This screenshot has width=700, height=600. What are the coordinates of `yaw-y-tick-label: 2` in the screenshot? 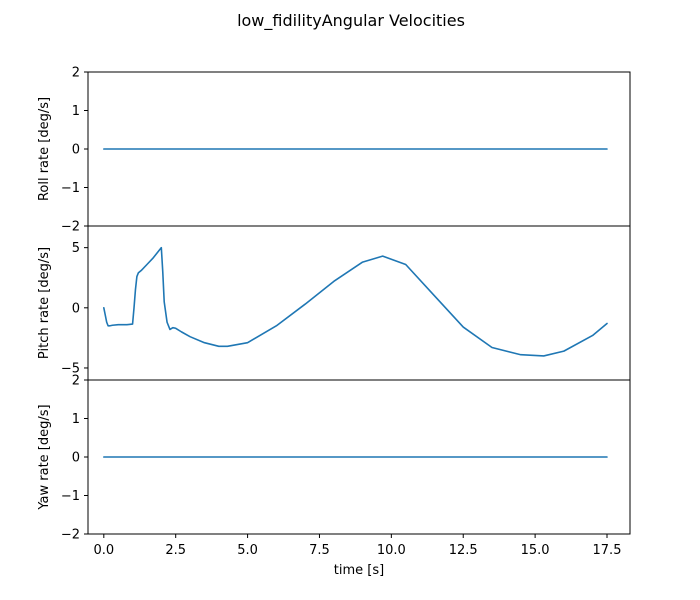 It's located at (76, 381).